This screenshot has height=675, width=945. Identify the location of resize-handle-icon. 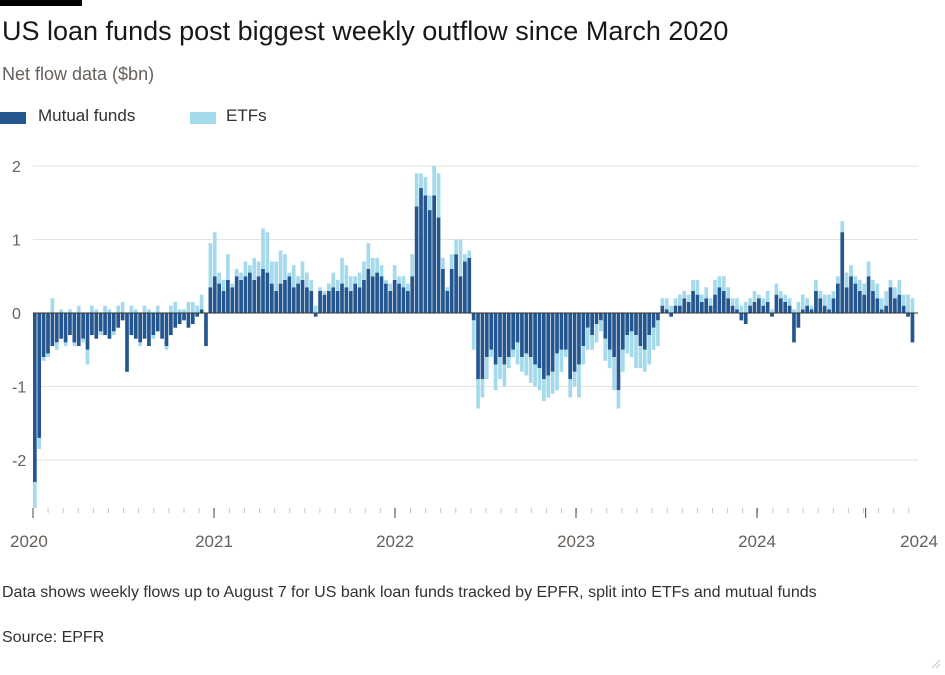
(935, 663).